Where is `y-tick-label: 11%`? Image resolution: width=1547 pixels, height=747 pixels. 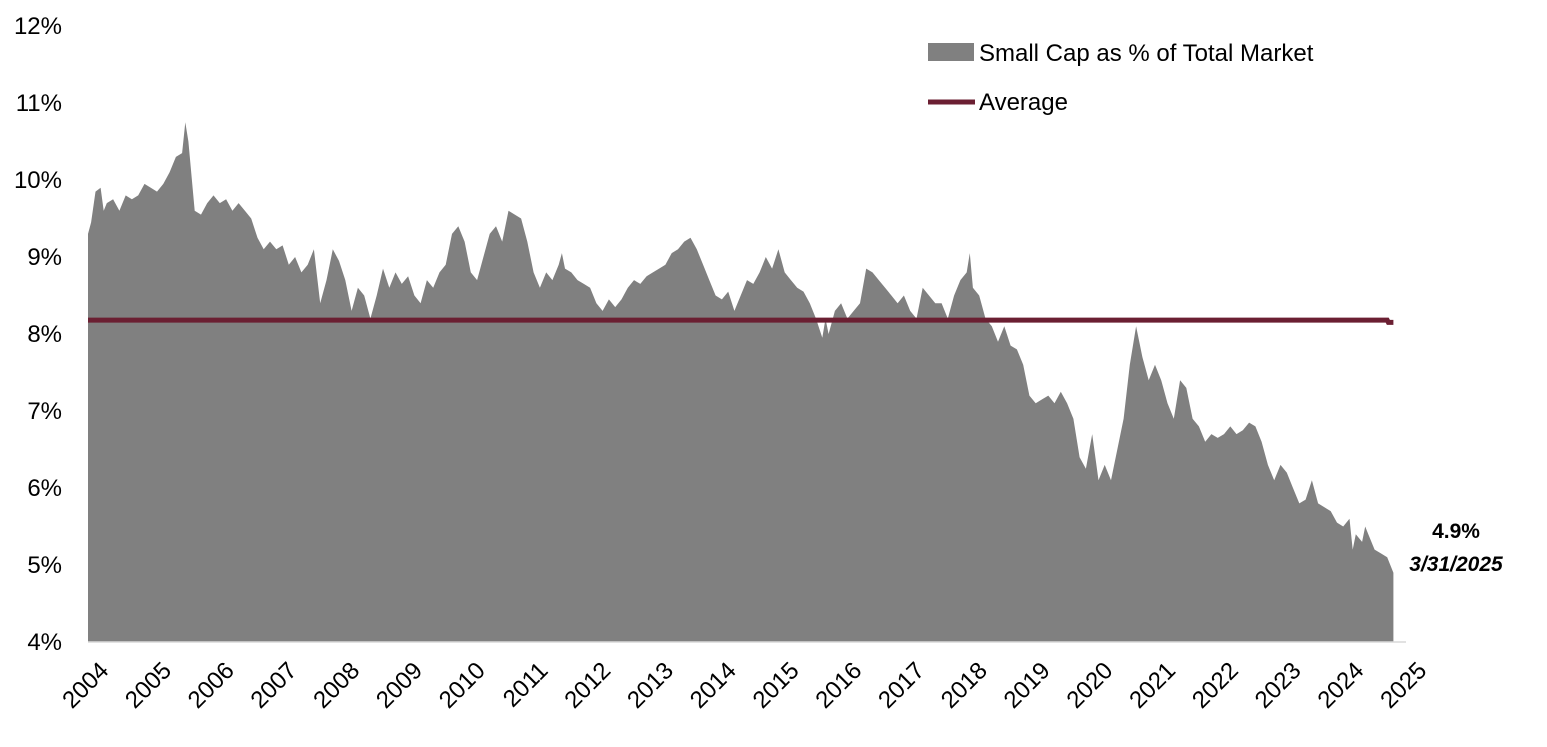 y-tick-label: 11% is located at coordinates (39, 103).